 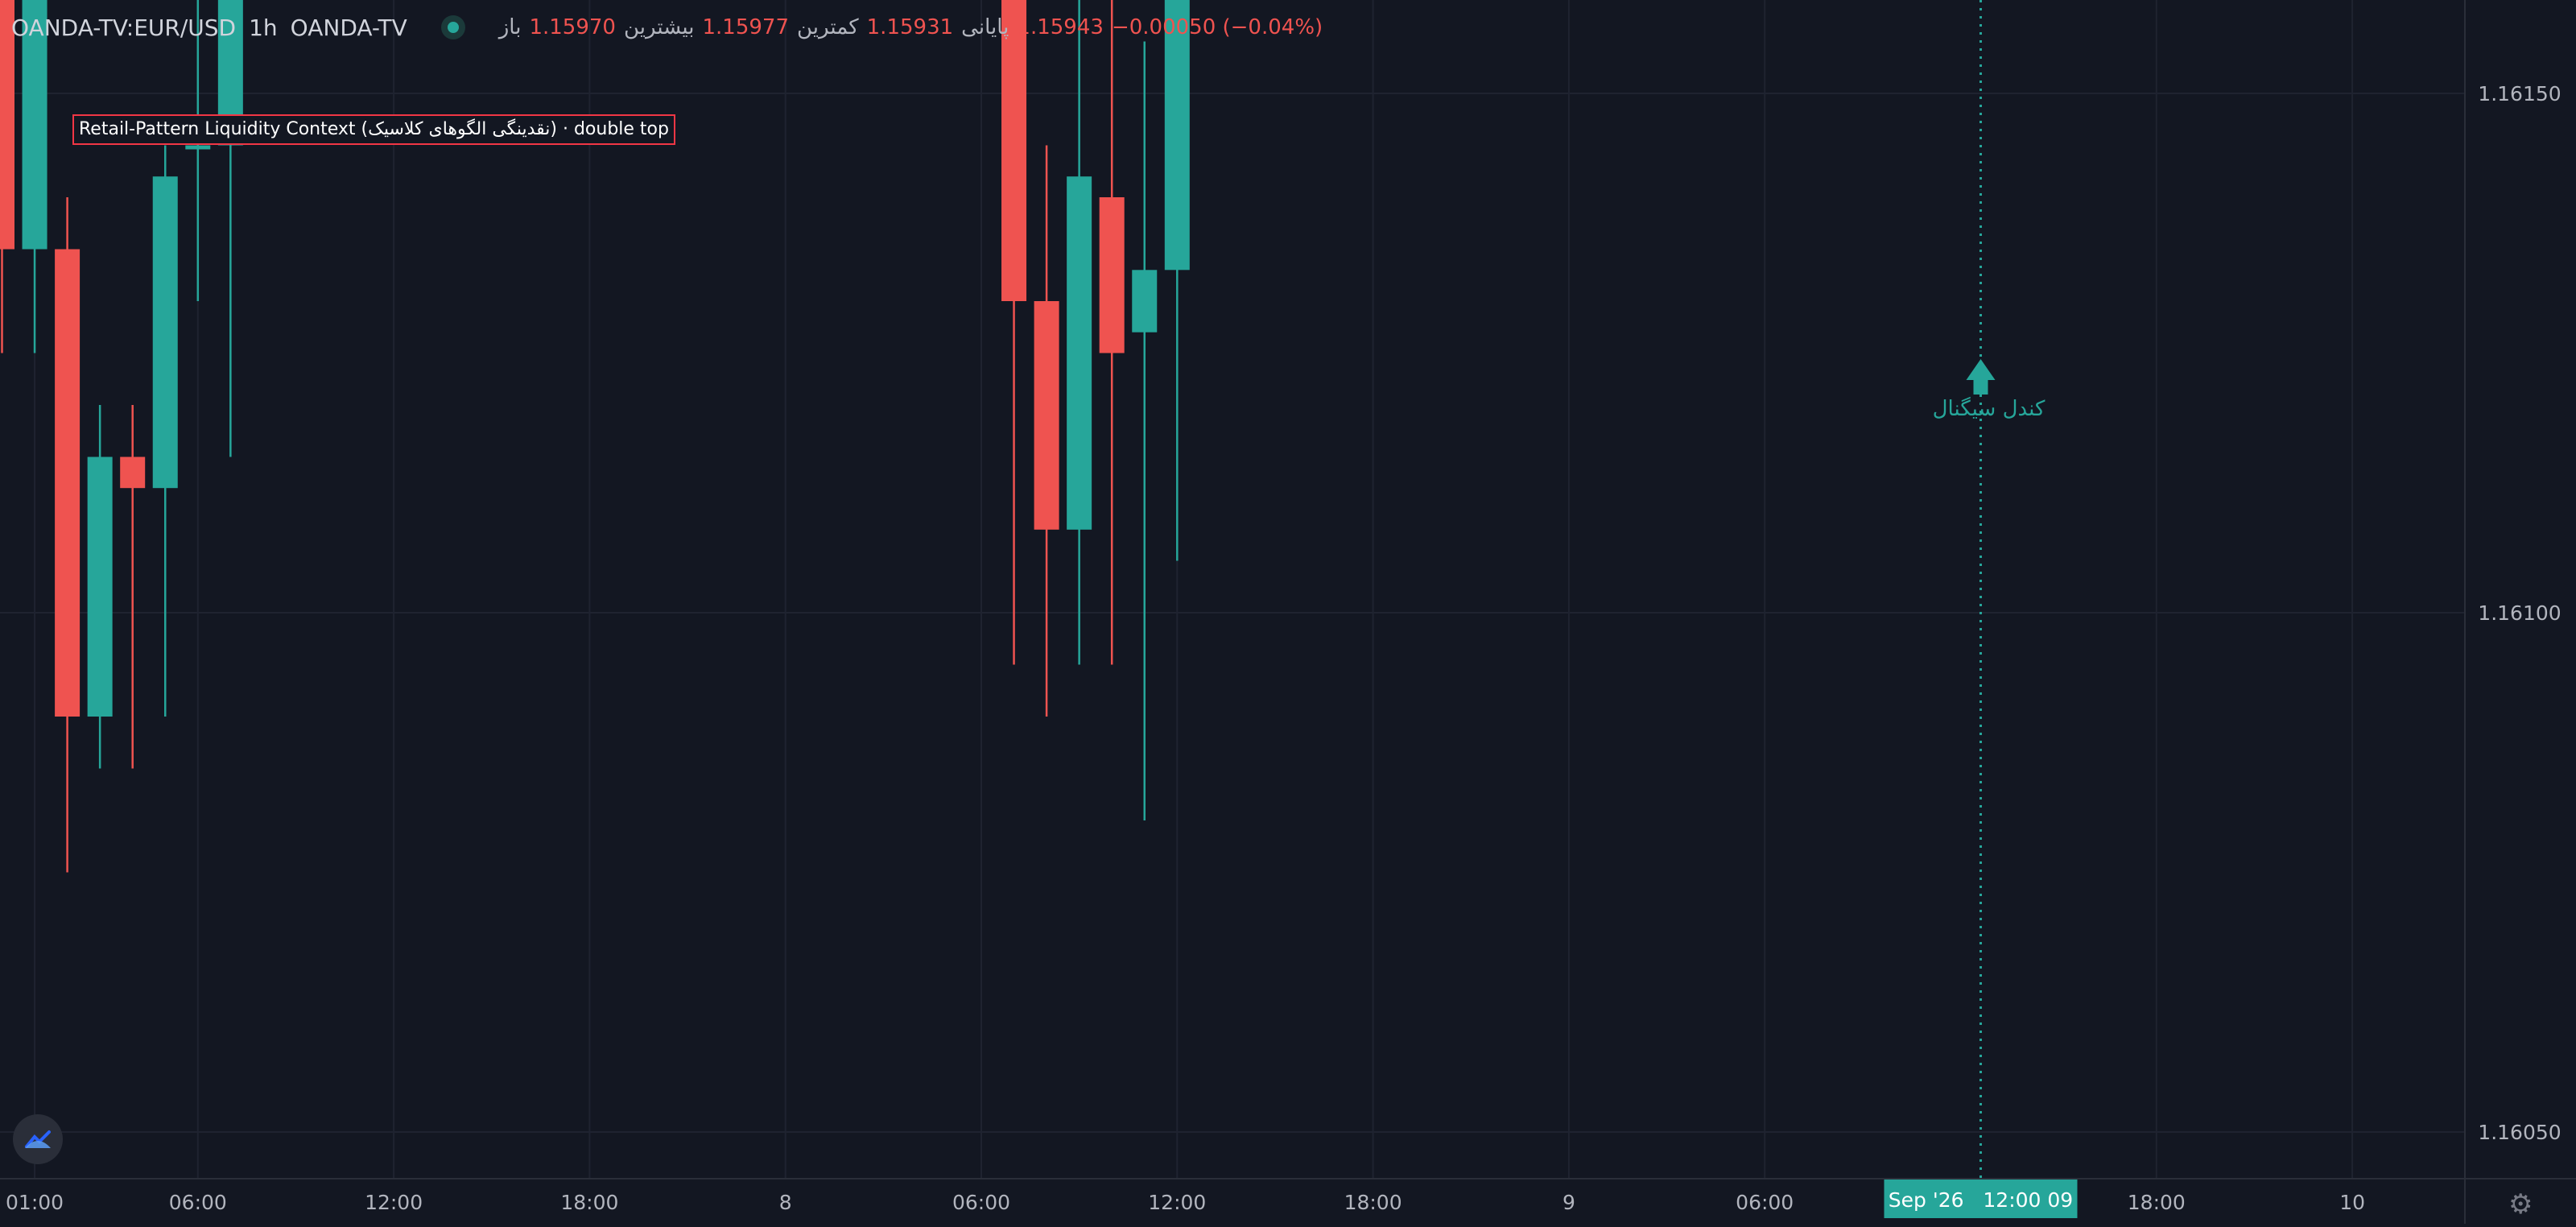 I want to click on gear-icon: ⚙, so click(x=2520, y=1204).